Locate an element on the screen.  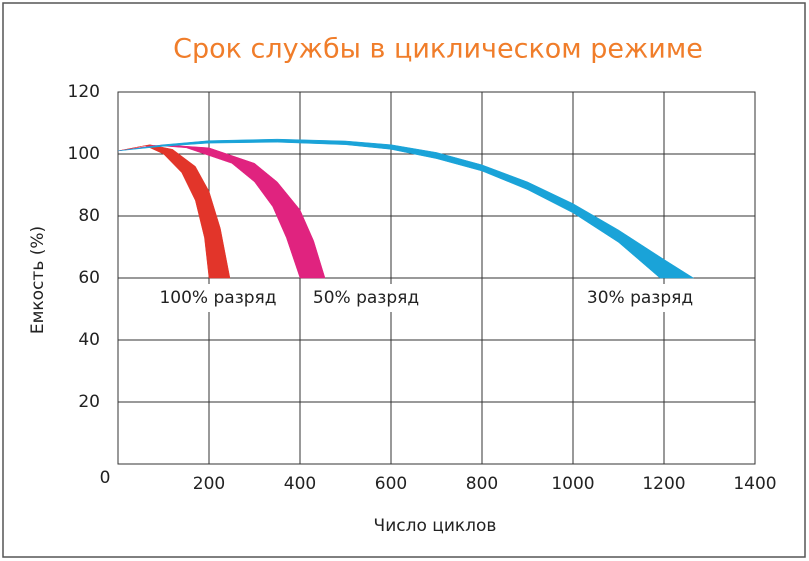
x-tick-label: 1000 is located at coordinates (572, 484).